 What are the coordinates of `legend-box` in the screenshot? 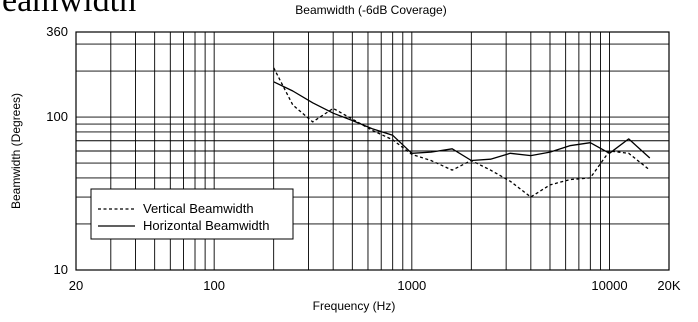 It's located at (192, 214).